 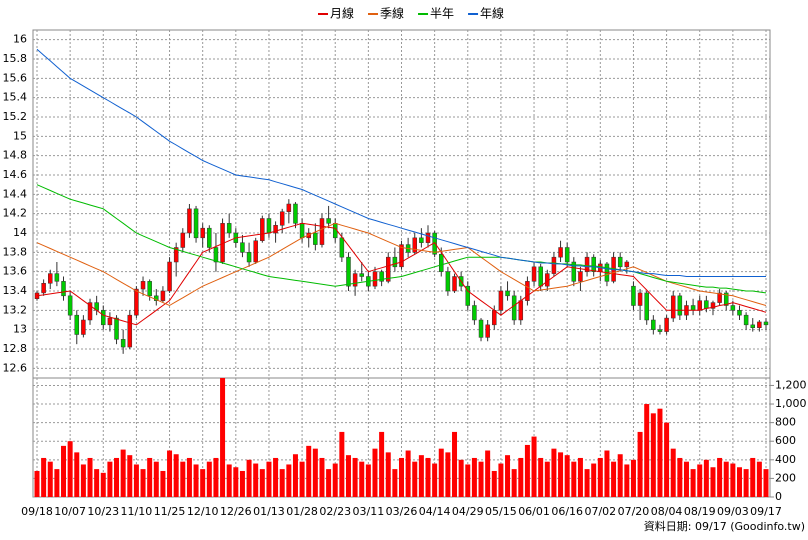 What do you see at coordinates (15, 193) in the screenshot?
I see `y-tick-label: 14.4` at bounding box center [15, 193].